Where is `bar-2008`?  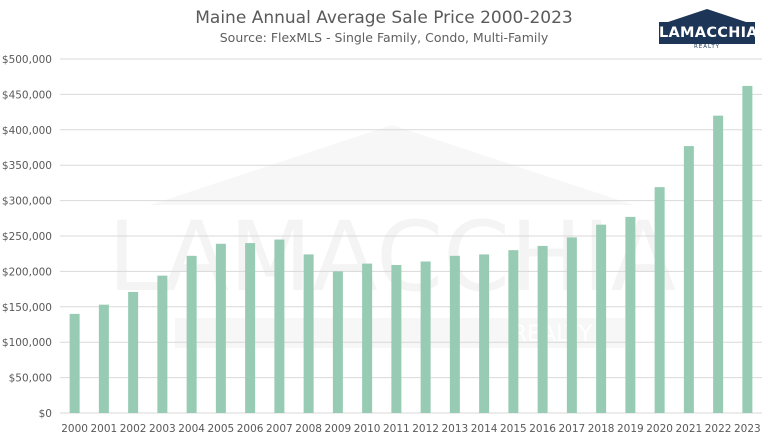 bar-2008 is located at coordinates (308, 333).